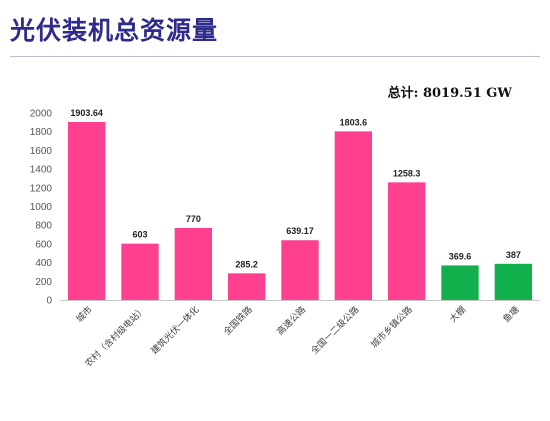 This screenshot has width=550, height=421. What do you see at coordinates (43, 244) in the screenshot?
I see `y-tick-label: 600` at bounding box center [43, 244].